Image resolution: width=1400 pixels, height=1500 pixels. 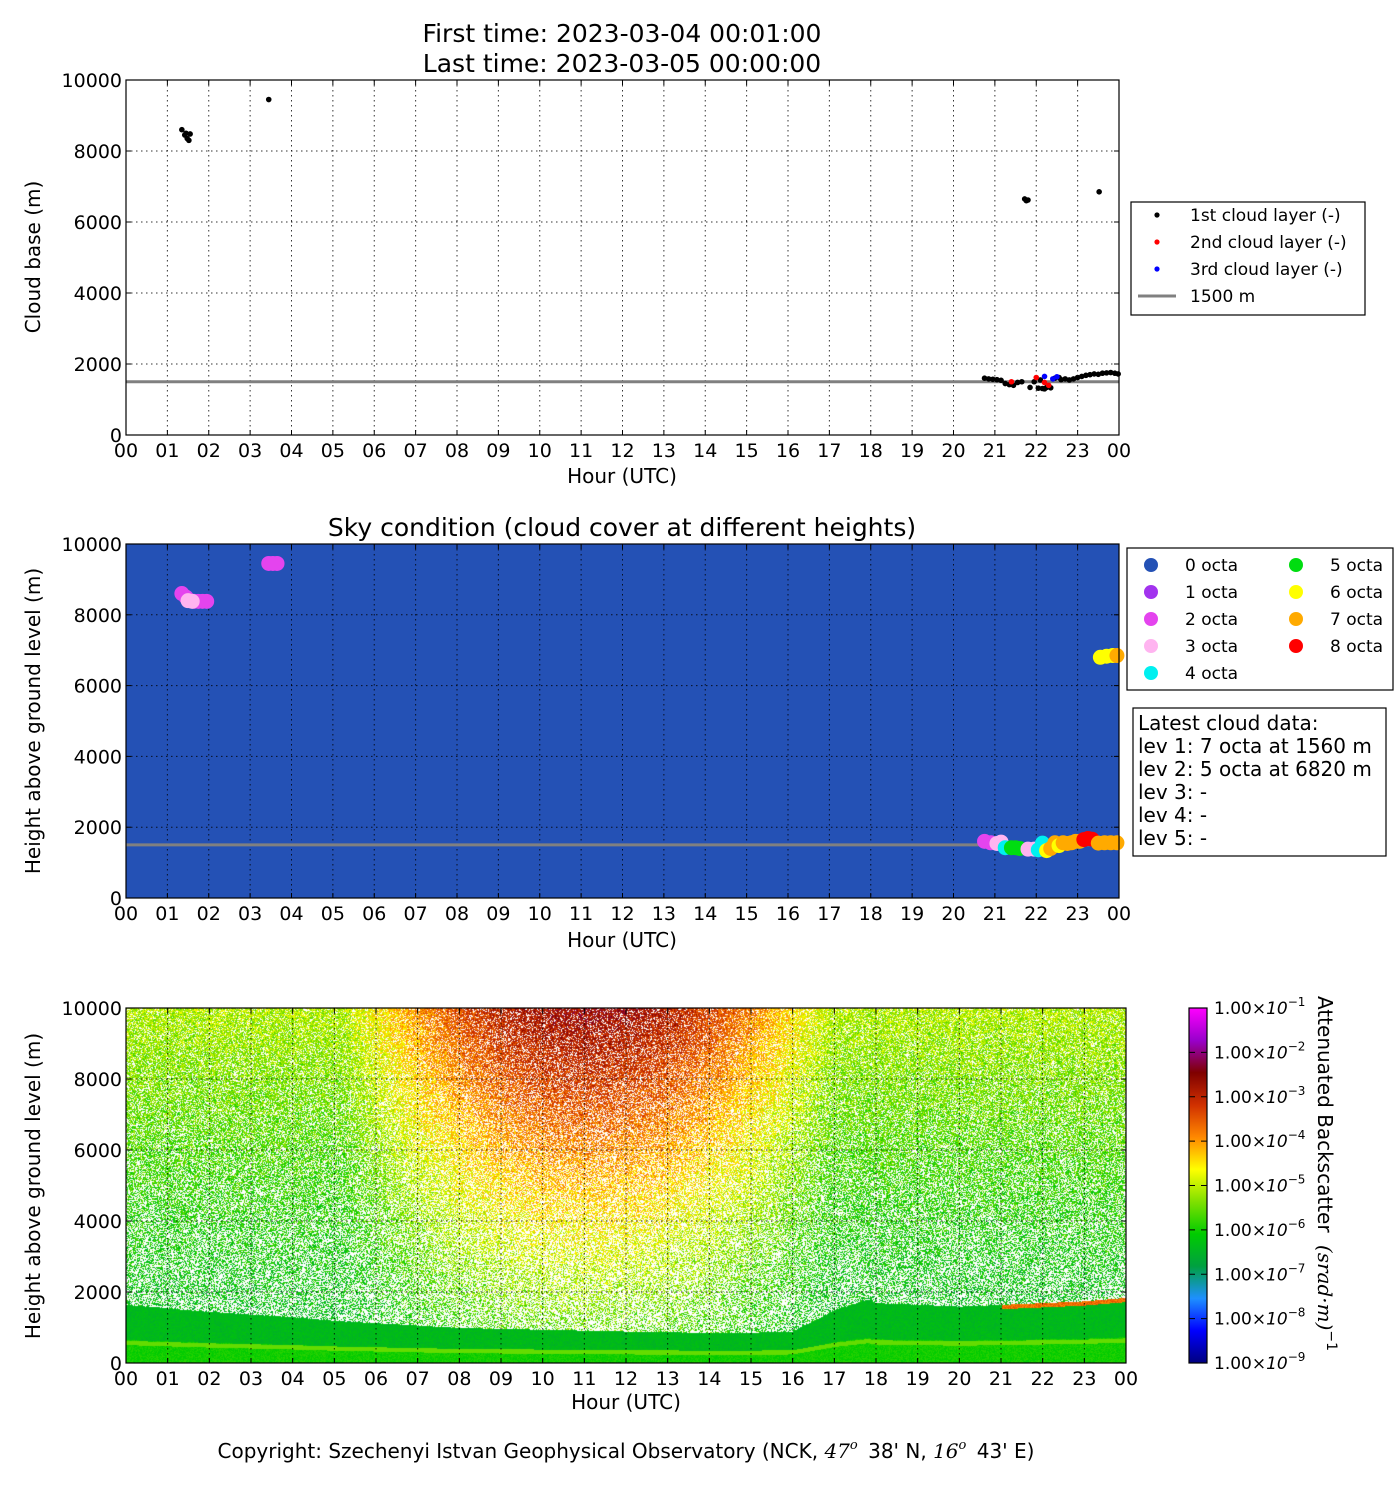 What do you see at coordinates (1084, 1379) in the screenshot?
I see `backscatter-xtick-label: 23` at bounding box center [1084, 1379].